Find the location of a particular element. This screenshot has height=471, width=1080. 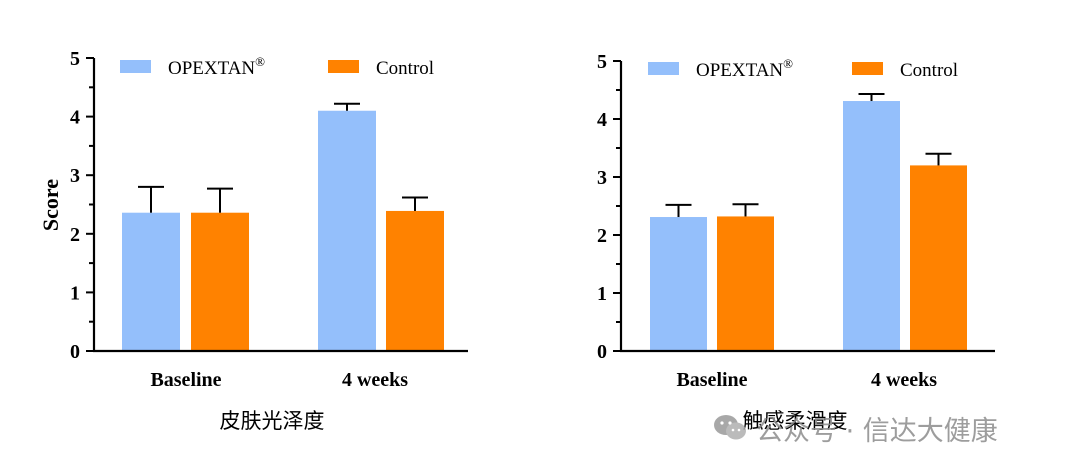

watermark: 公众号 · 信达大健康 is located at coordinates (855, 428).